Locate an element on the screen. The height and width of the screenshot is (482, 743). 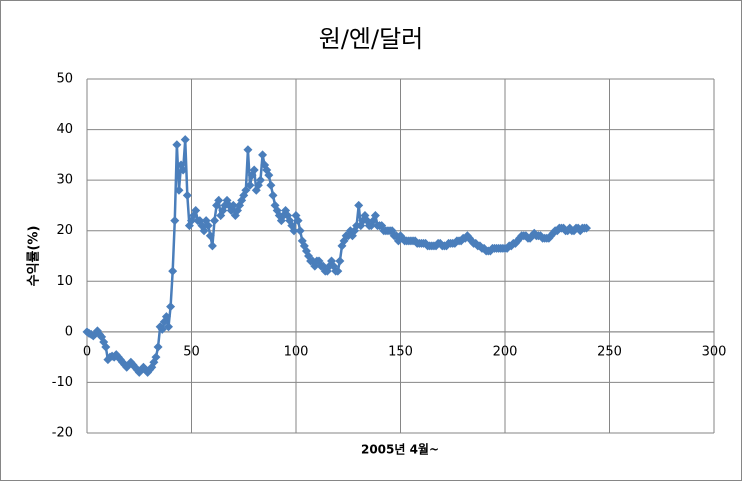
y-tick-label: 0 is located at coordinates (69, 331).